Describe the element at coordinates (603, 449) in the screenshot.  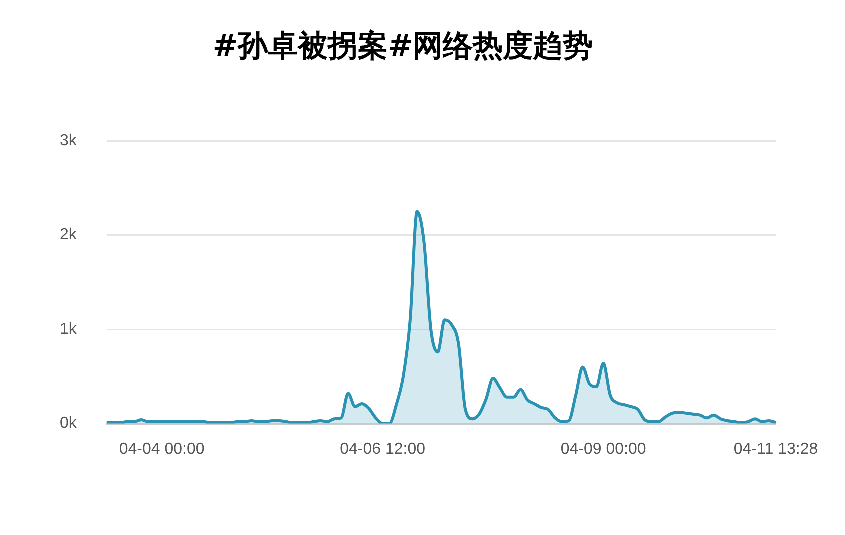
I see `x-tick-label: 04-09 00:00` at that location.